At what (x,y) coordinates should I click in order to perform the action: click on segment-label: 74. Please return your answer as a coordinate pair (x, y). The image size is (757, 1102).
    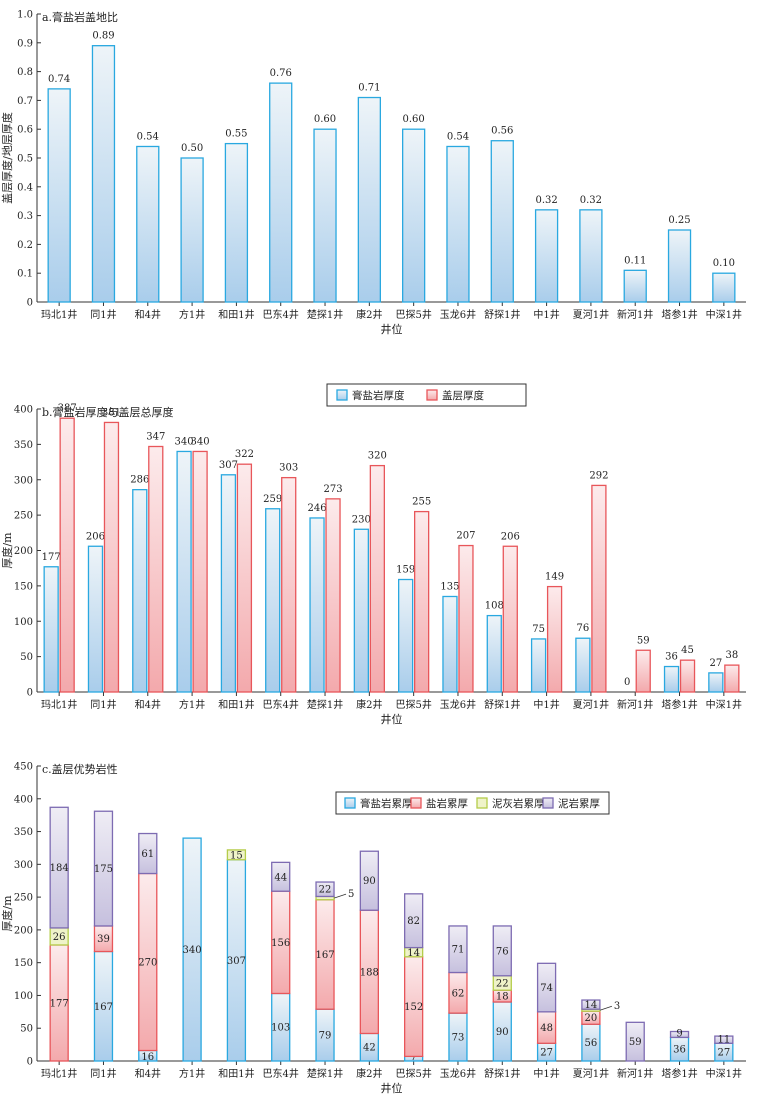
    Looking at the image, I should click on (546, 988).